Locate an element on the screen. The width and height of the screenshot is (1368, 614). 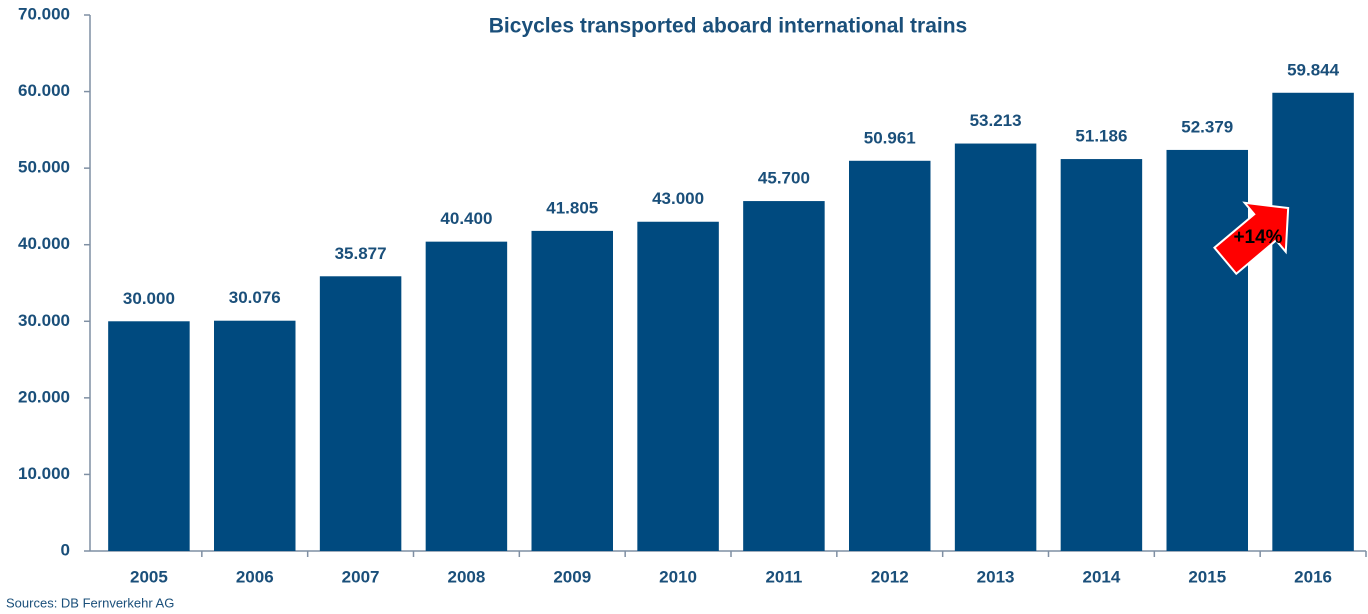
value-label: 59.844 is located at coordinates (1313, 69).